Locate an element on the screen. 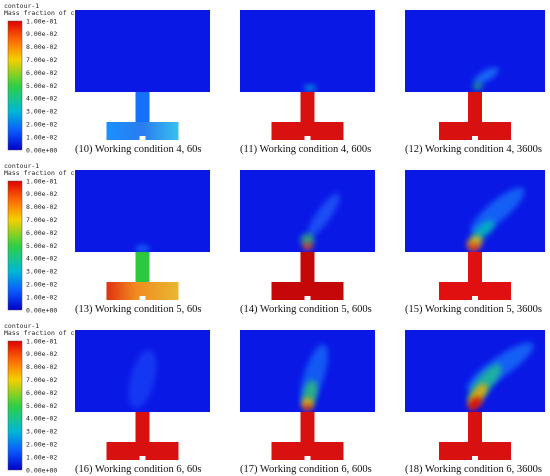  caption: (17) Working condition 6, 600s is located at coordinates (306, 469).